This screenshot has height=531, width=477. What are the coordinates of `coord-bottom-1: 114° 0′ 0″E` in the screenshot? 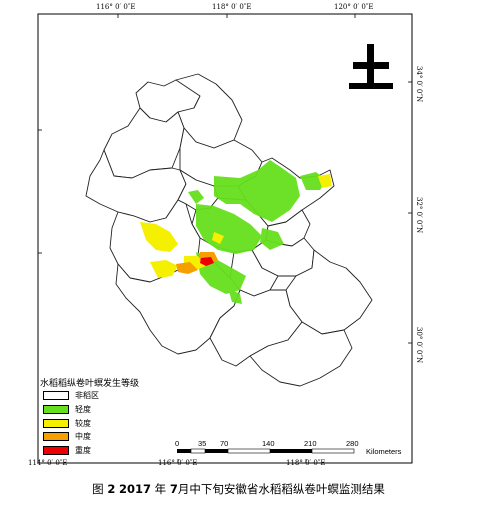 It's located at (48, 463).